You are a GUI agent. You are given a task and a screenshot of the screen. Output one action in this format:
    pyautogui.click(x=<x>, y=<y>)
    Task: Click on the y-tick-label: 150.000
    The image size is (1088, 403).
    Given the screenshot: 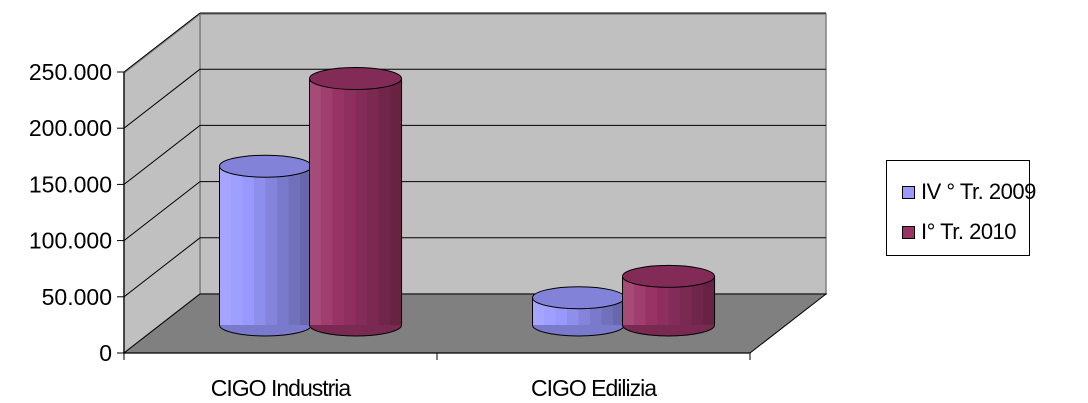 What is the action you would take?
    pyautogui.click(x=70, y=184)
    